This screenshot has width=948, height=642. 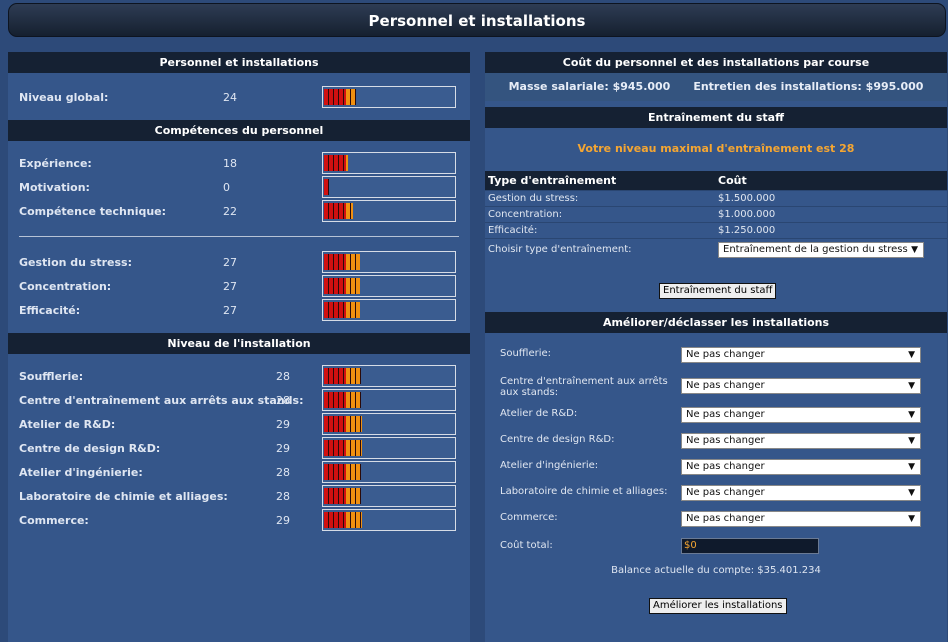 What do you see at coordinates (831, 198) in the screenshot?
I see `training-cost: $1.500.000` at bounding box center [831, 198].